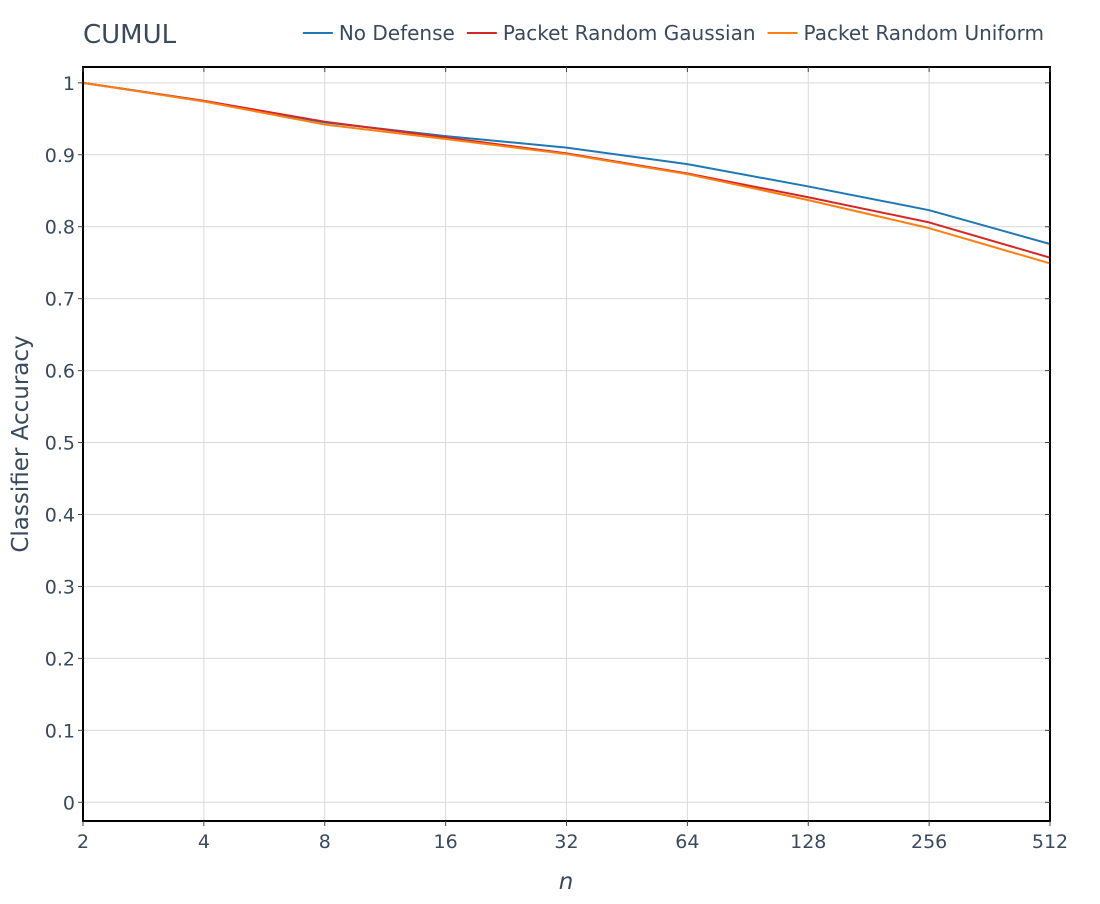 Image resolution: width=1100 pixels, height=904 pixels. What do you see at coordinates (325, 842) in the screenshot?
I see `x-tick-label: 8` at bounding box center [325, 842].